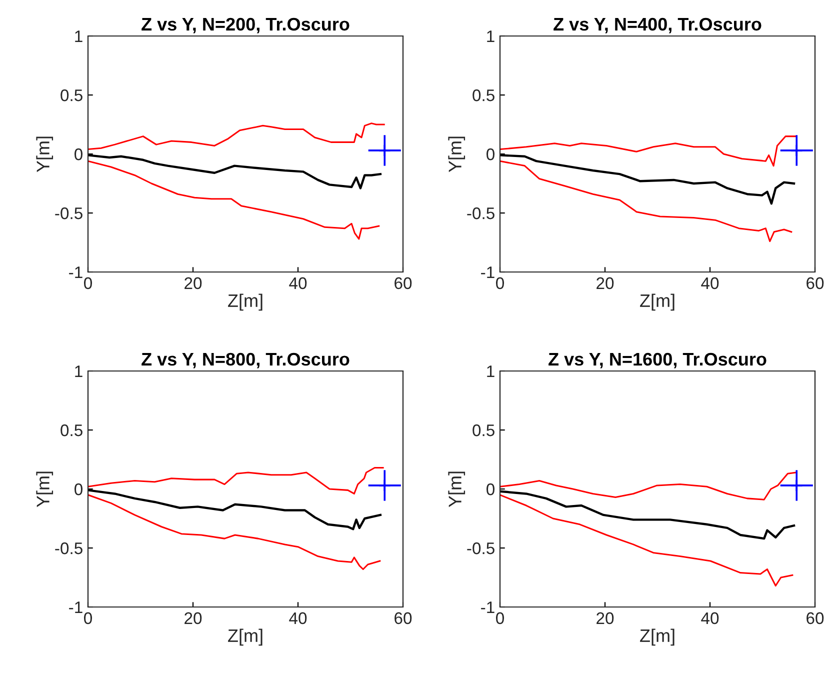 The image size is (830, 676). What do you see at coordinates (657, 360) in the screenshot?
I see `chart-title: Z vs Y, N=1600, Tr.Oscuro` at bounding box center [657, 360].